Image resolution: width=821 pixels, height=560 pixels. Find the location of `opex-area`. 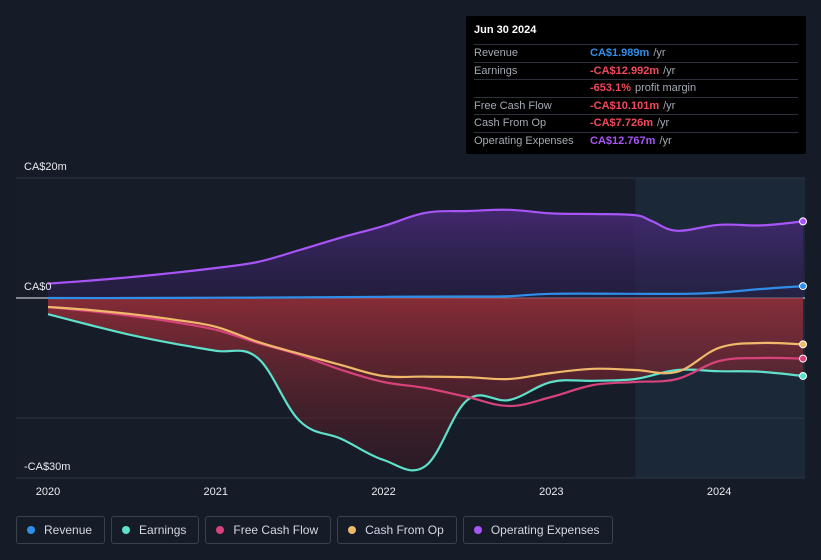

opex-area is located at coordinates (425, 253).